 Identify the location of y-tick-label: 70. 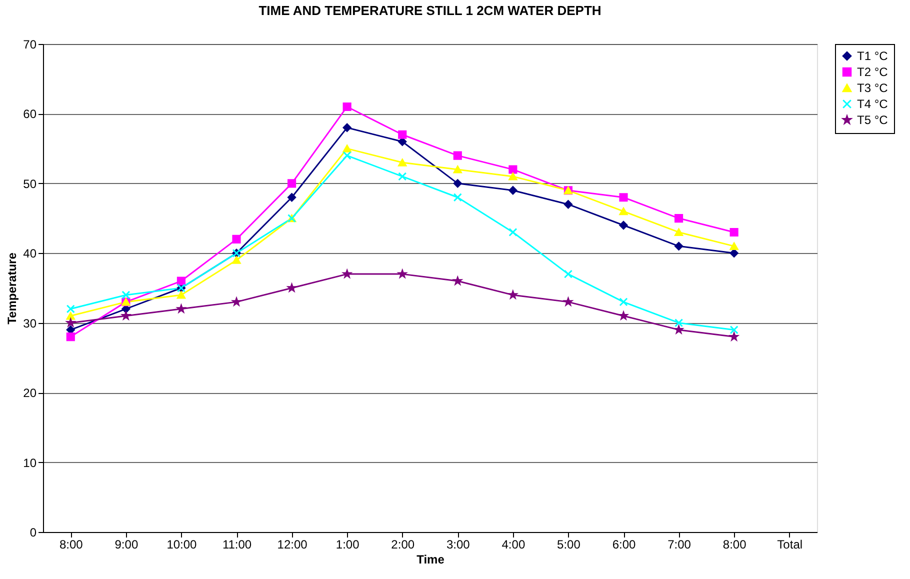
(30, 45).